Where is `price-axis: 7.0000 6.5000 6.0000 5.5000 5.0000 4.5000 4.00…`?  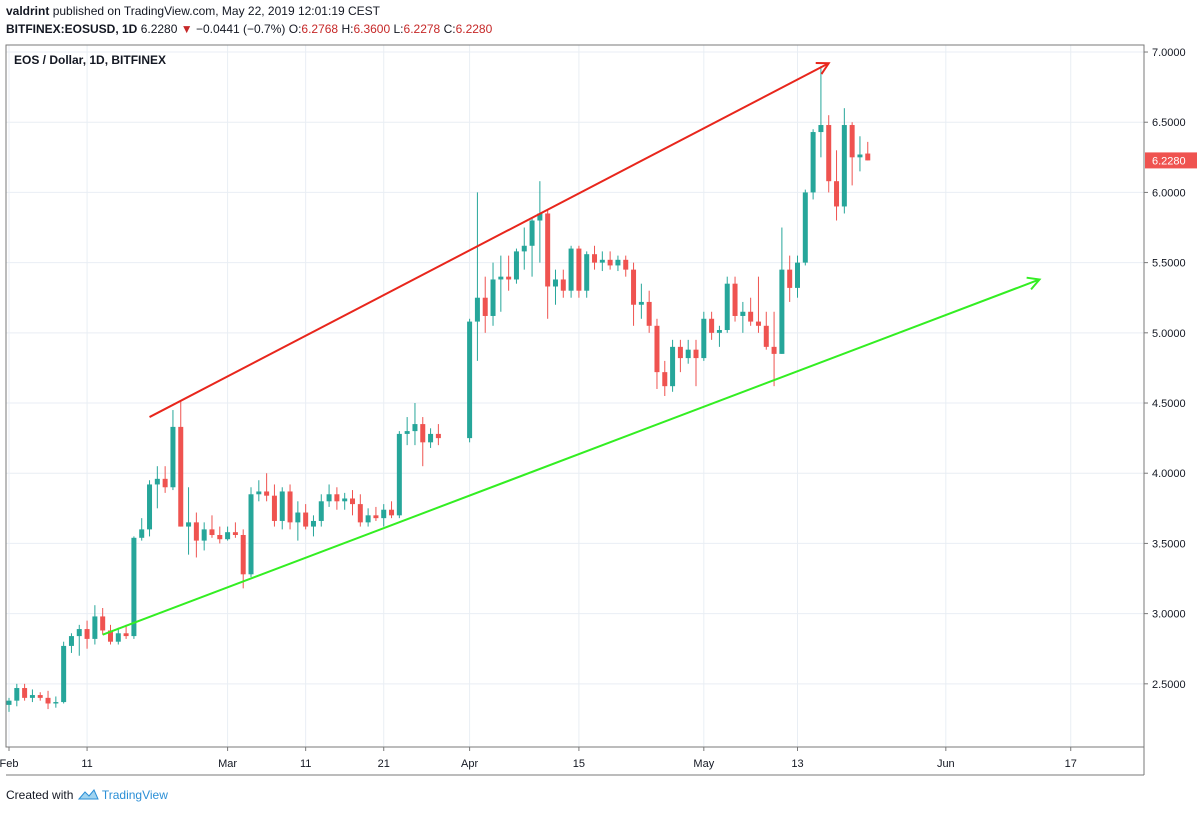 price-axis: 7.0000 6.5000 6.0000 5.5000 5.0000 4.5000 4.00… is located at coordinates (1165, 369).